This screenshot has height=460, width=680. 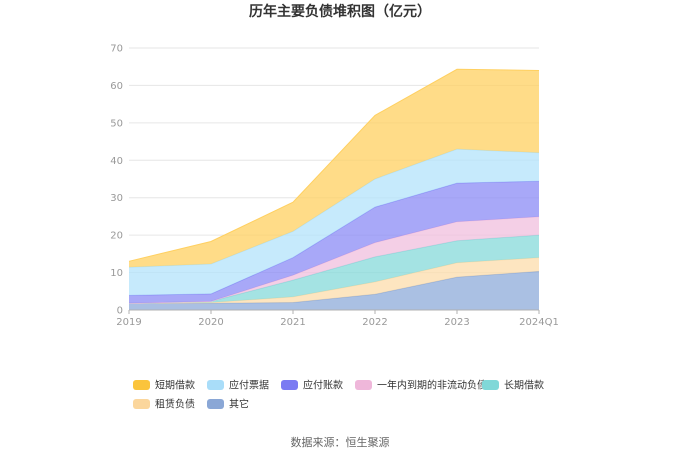 I want to click on y-tick-label: 40, so click(x=116, y=161).